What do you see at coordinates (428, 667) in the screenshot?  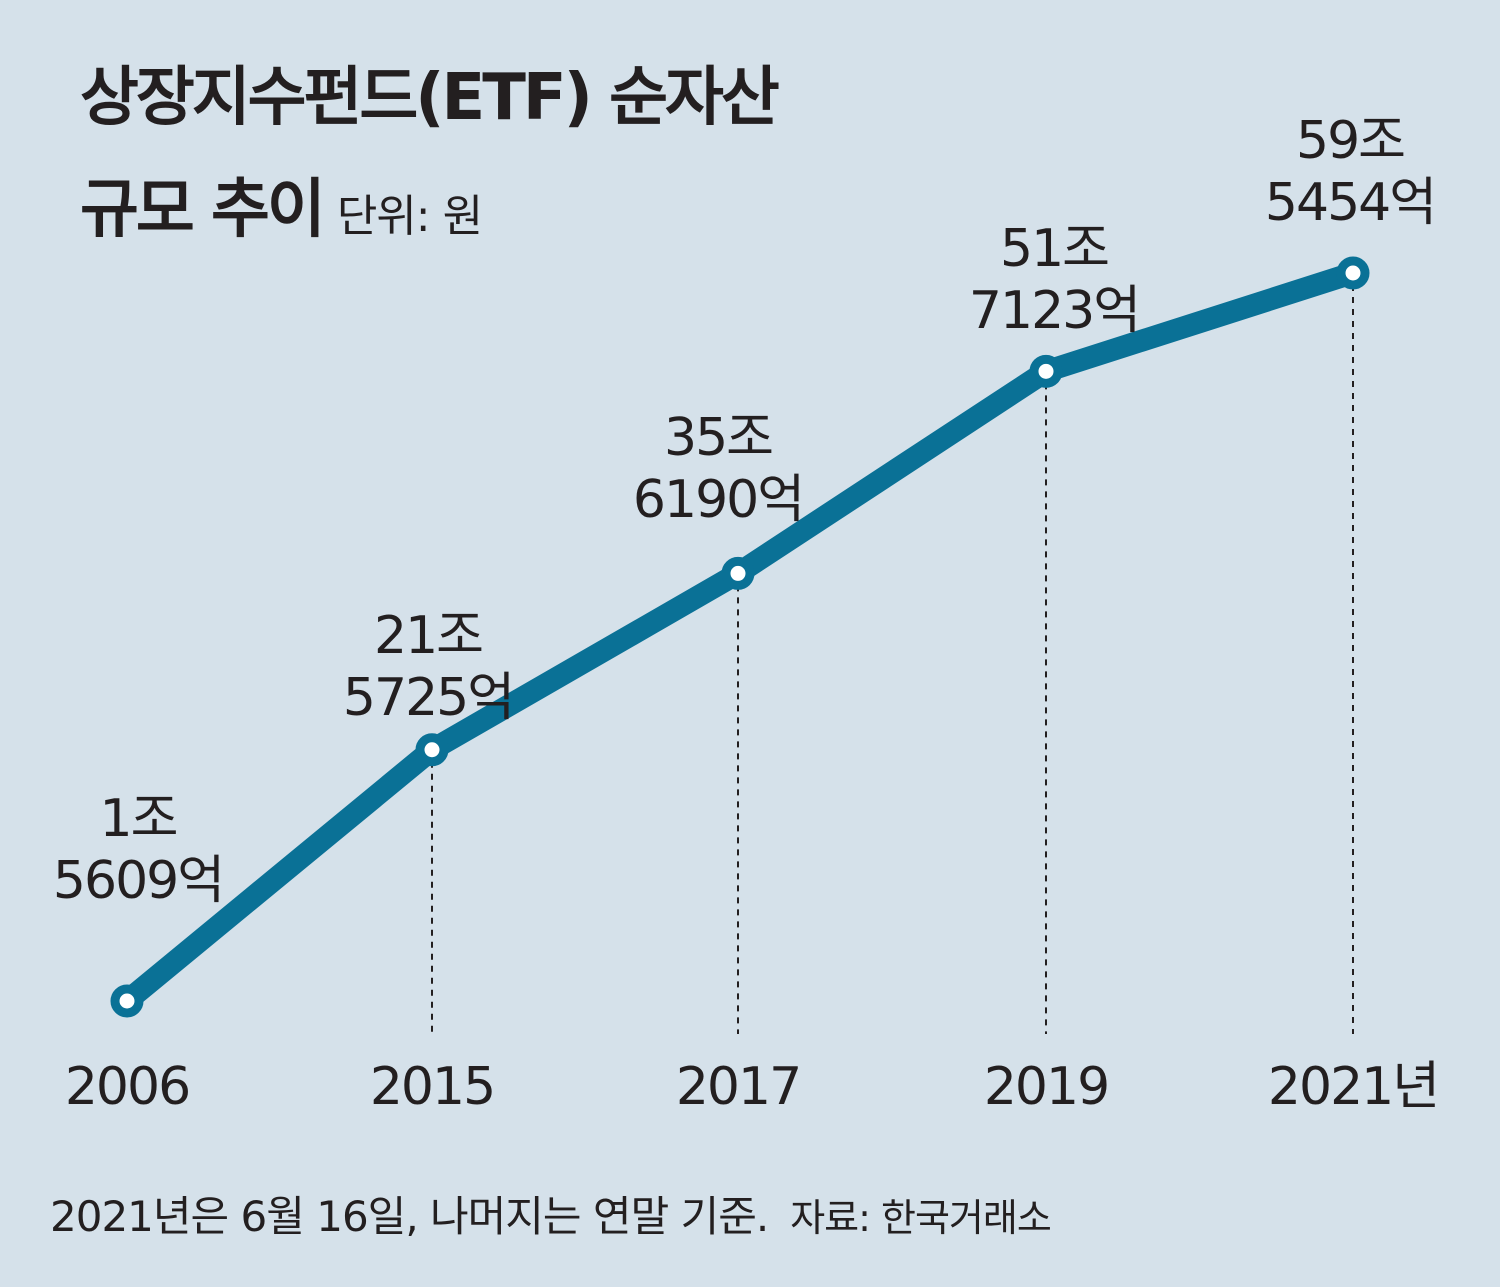 I see `value-label-2015: 21조 5725억` at bounding box center [428, 667].